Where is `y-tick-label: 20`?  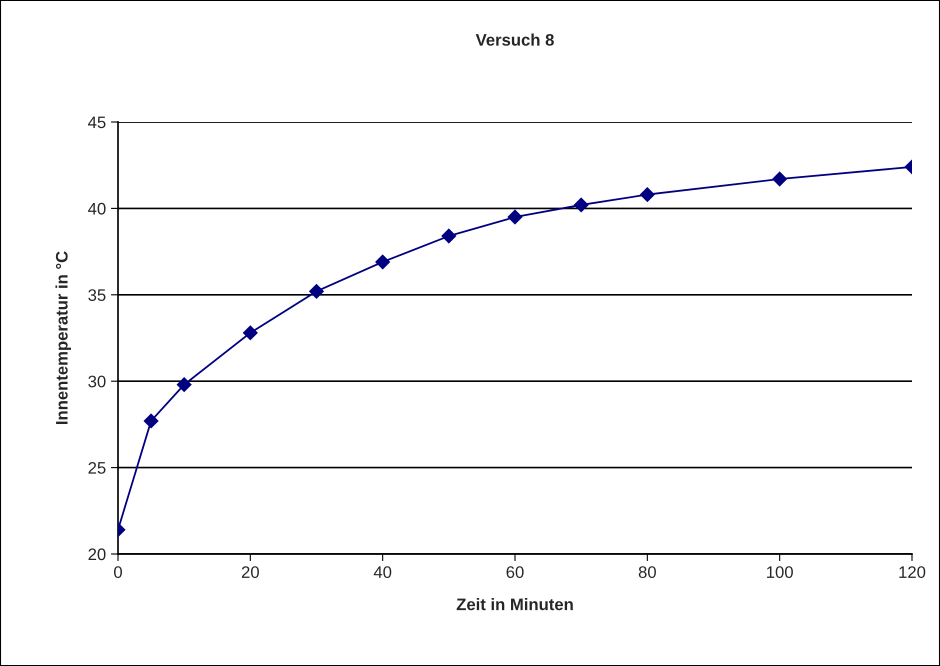 y-tick-label: 20 is located at coordinates (97, 554).